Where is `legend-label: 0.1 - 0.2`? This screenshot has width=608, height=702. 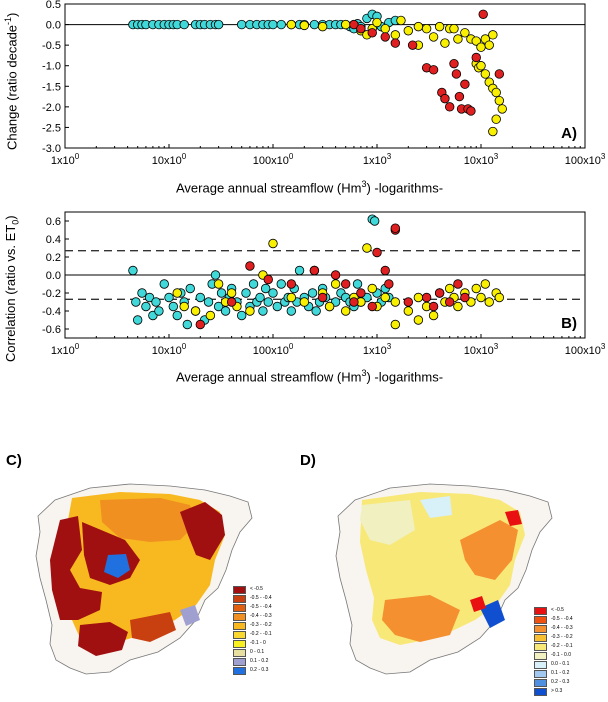
legend-label: 0.1 - 0.2 is located at coordinates (560, 673).